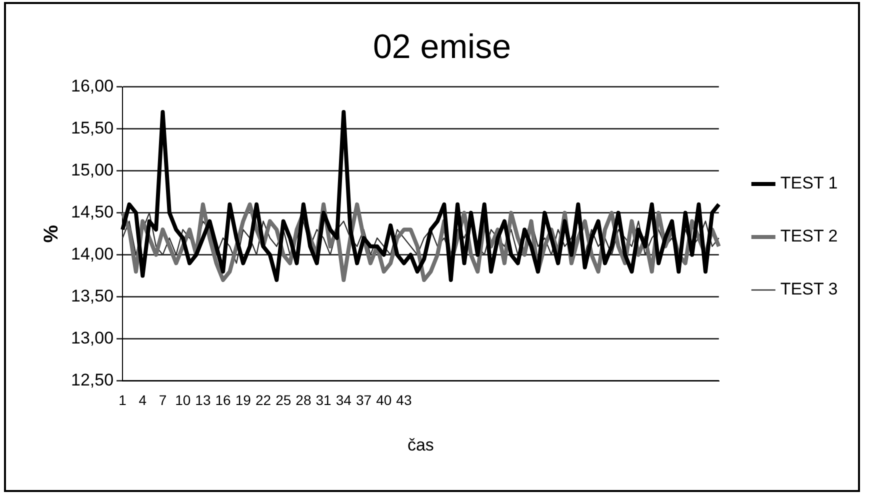 This screenshot has width=870, height=498. Describe the element at coordinates (263, 400) in the screenshot. I see `x-tick-label: 22` at that location.